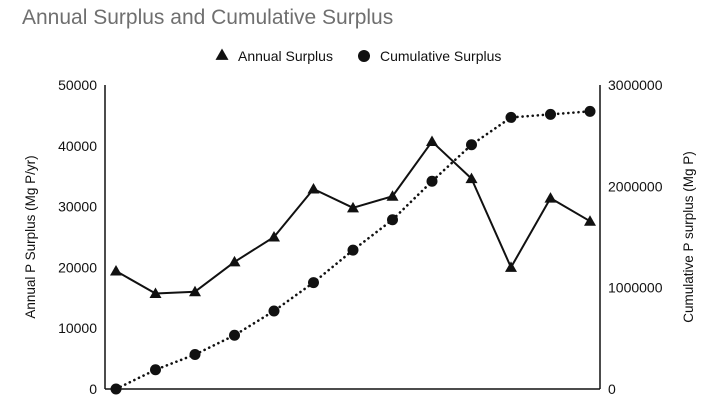  What do you see at coordinates (635, 288) in the screenshot?
I see `y-right-tick-label: 1000000` at bounding box center [635, 288].